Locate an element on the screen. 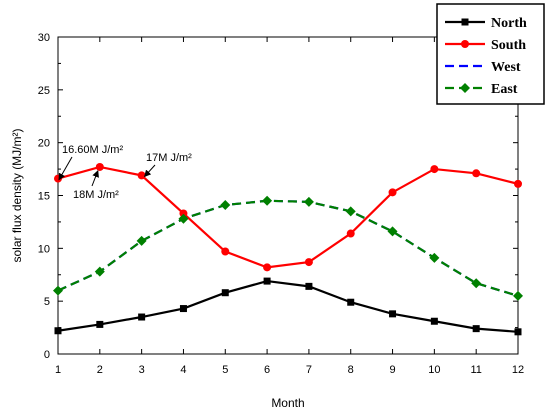 The image size is (550, 420). x-tick-label: 10 is located at coordinates (434, 370).